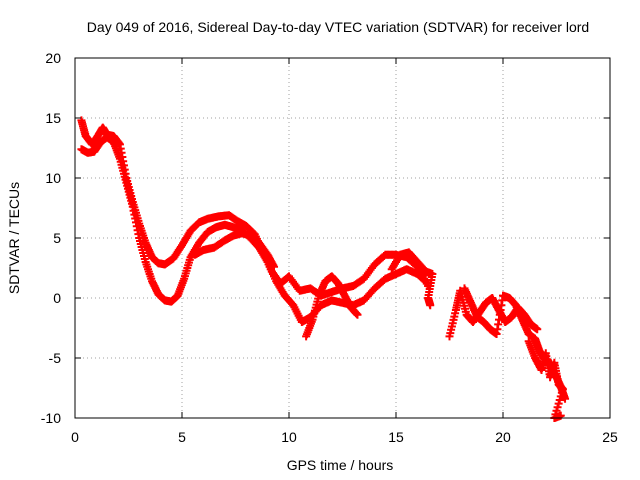 The height and width of the screenshot is (480, 640). Describe the element at coordinates (14, 238) in the screenshot. I see `y-axis-label: SDTVAR / TECUs` at that location.